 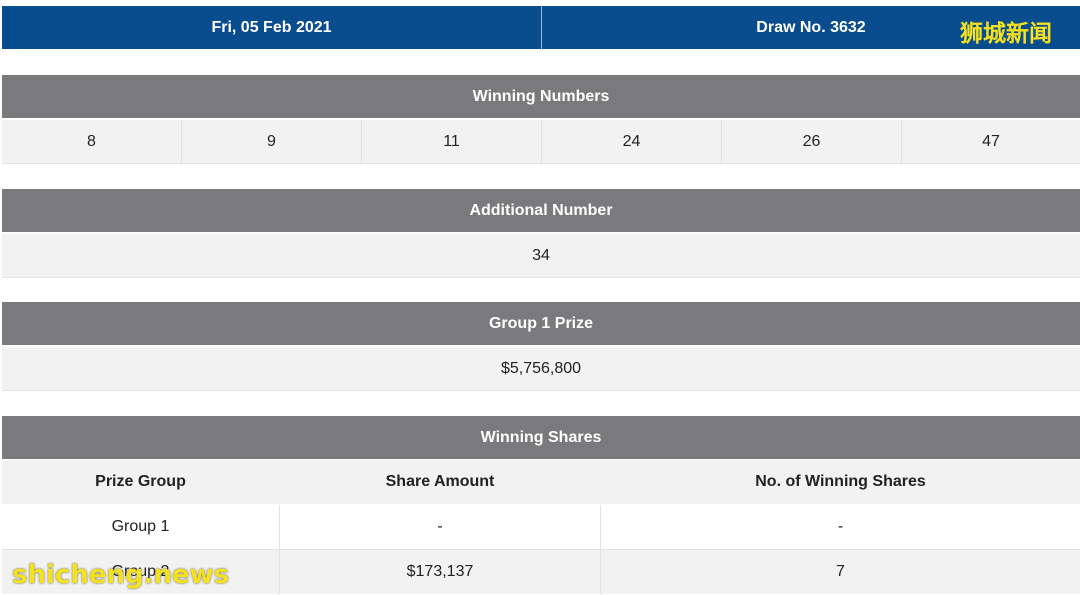 I want to click on draw-date: Fri, 05 Feb 2021, so click(x=272, y=27).